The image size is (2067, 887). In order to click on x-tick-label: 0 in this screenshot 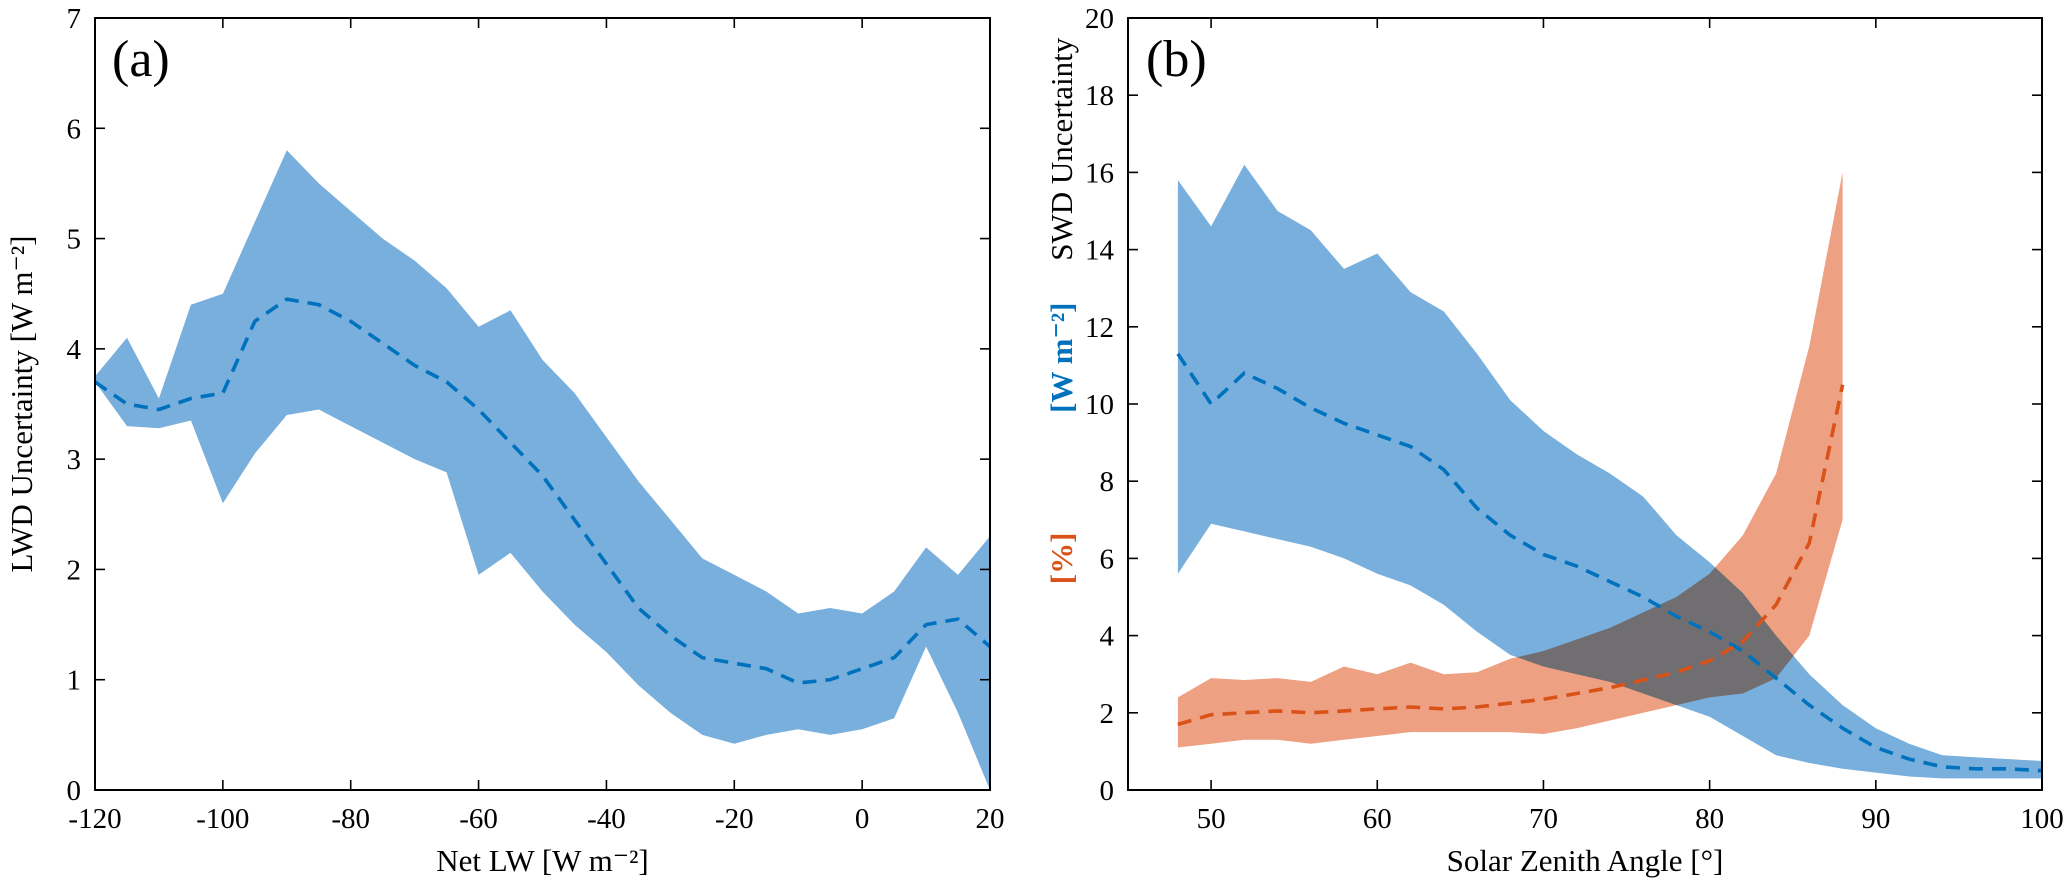, I will do `click(862, 819)`.